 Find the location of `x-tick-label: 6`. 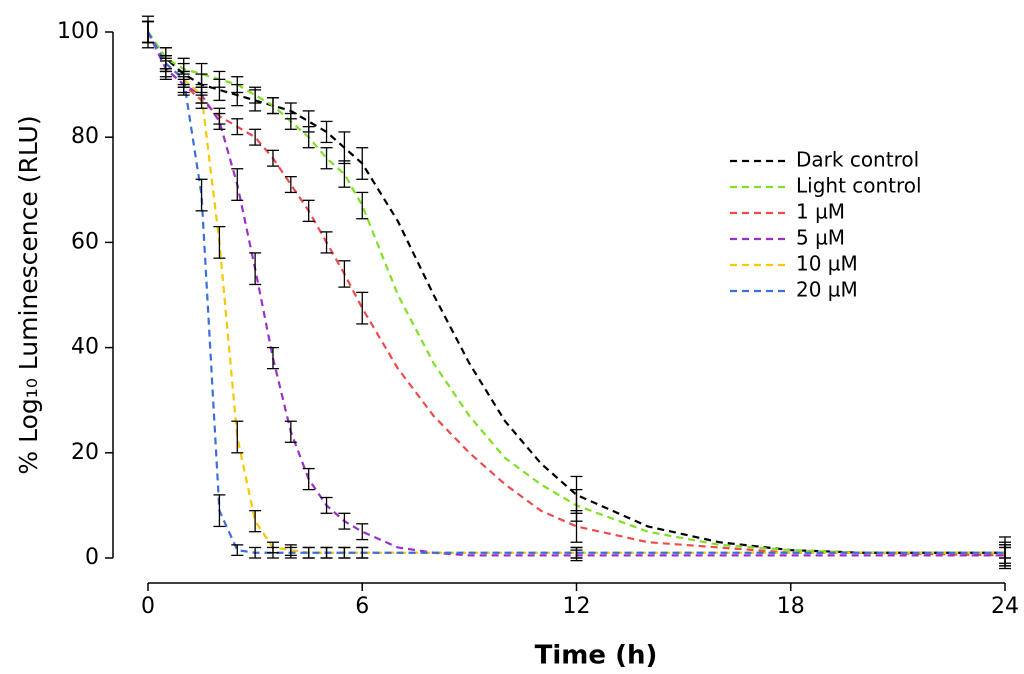

x-tick-label: 6 is located at coordinates (362, 606).